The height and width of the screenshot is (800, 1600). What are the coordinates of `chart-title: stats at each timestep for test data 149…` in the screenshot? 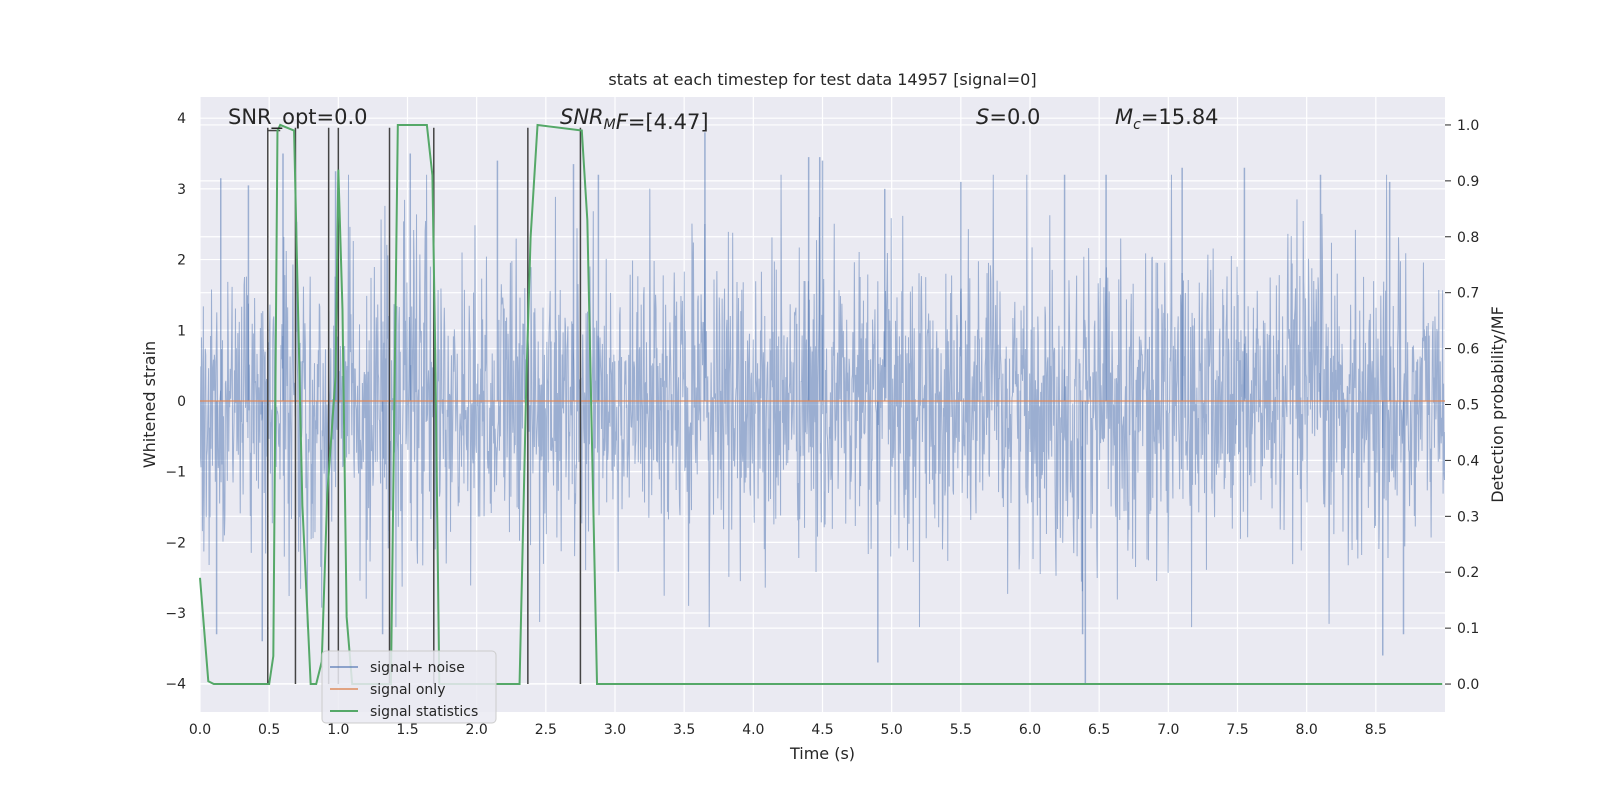 It's located at (822, 79).